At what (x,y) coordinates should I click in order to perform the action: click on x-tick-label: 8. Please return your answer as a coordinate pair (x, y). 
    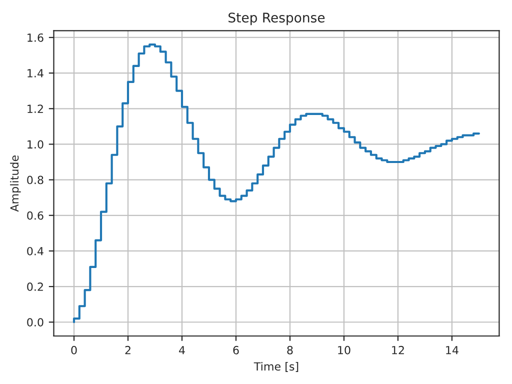
    Looking at the image, I should click on (290, 350).